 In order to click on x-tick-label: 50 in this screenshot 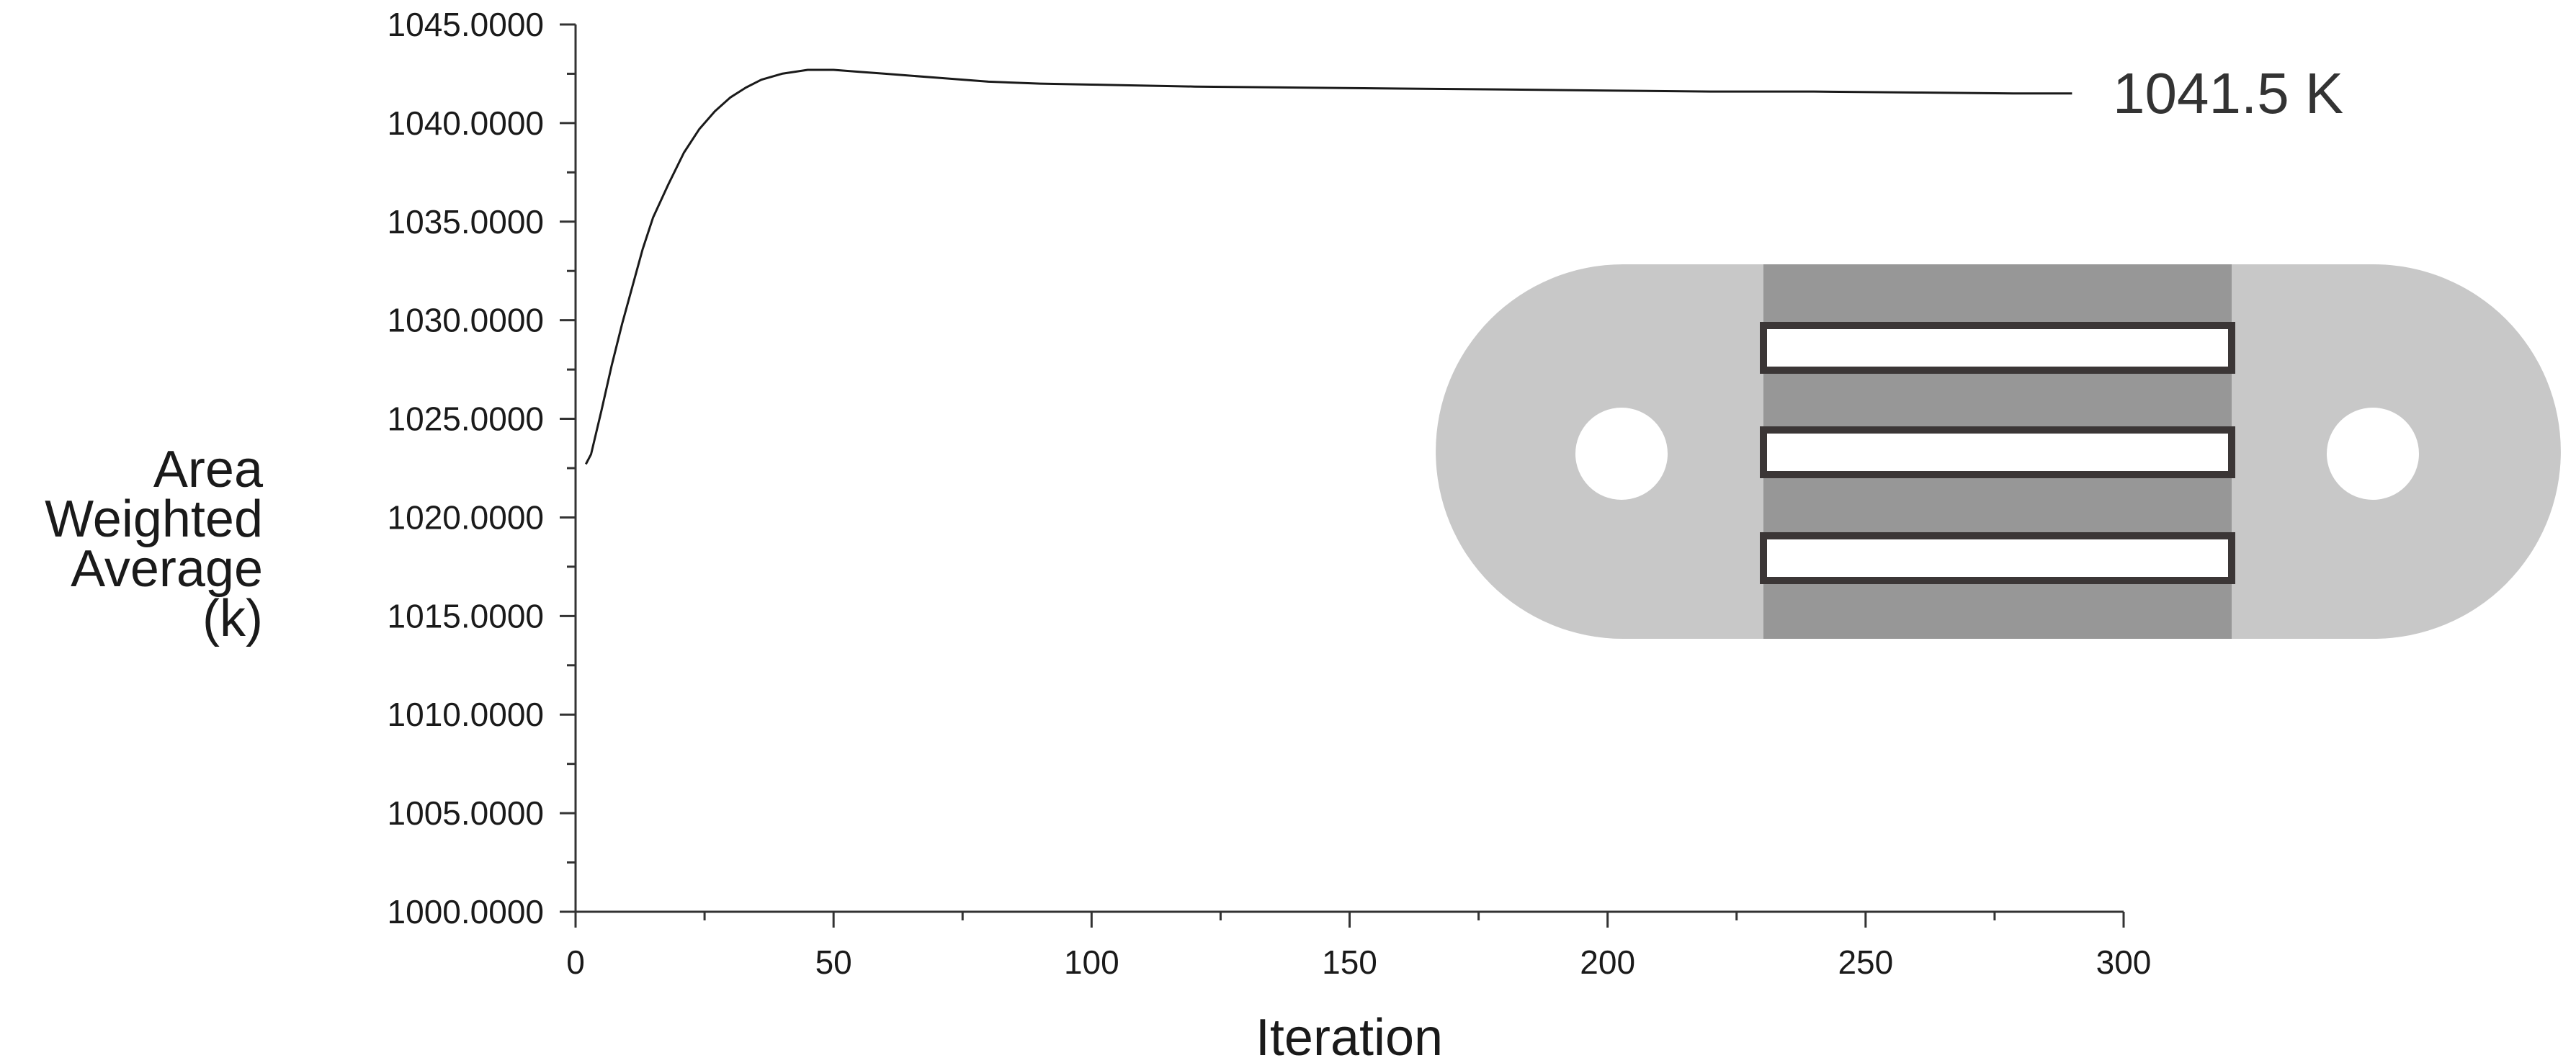, I will do `click(834, 962)`.